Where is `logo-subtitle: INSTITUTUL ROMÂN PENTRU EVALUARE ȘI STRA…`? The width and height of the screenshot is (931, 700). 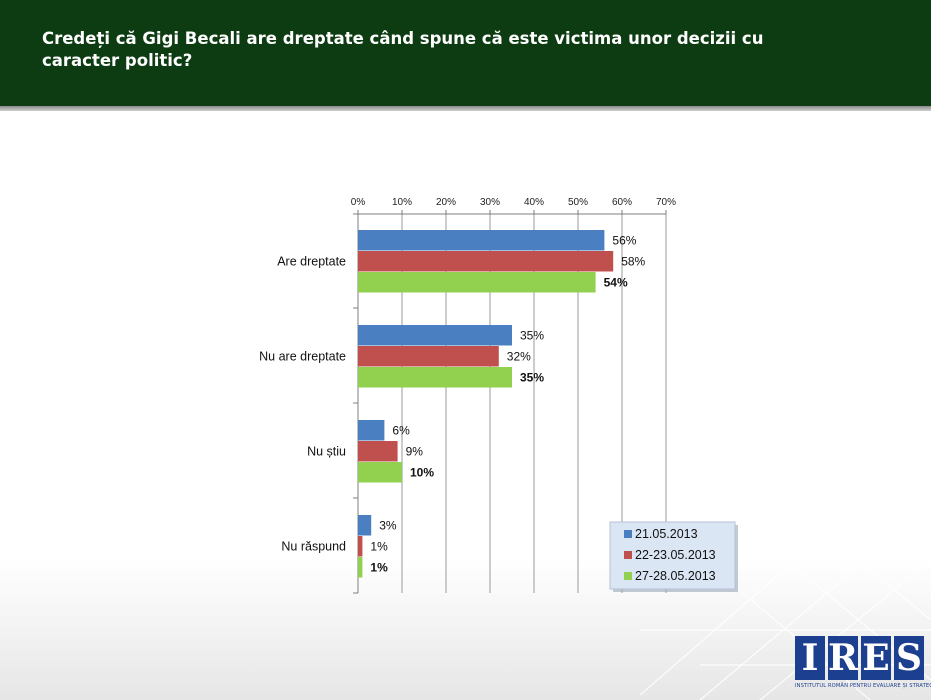 logo-subtitle: INSTITUTUL ROMÂN PENTRU EVALUARE ȘI STRA… is located at coordinates (863, 686).